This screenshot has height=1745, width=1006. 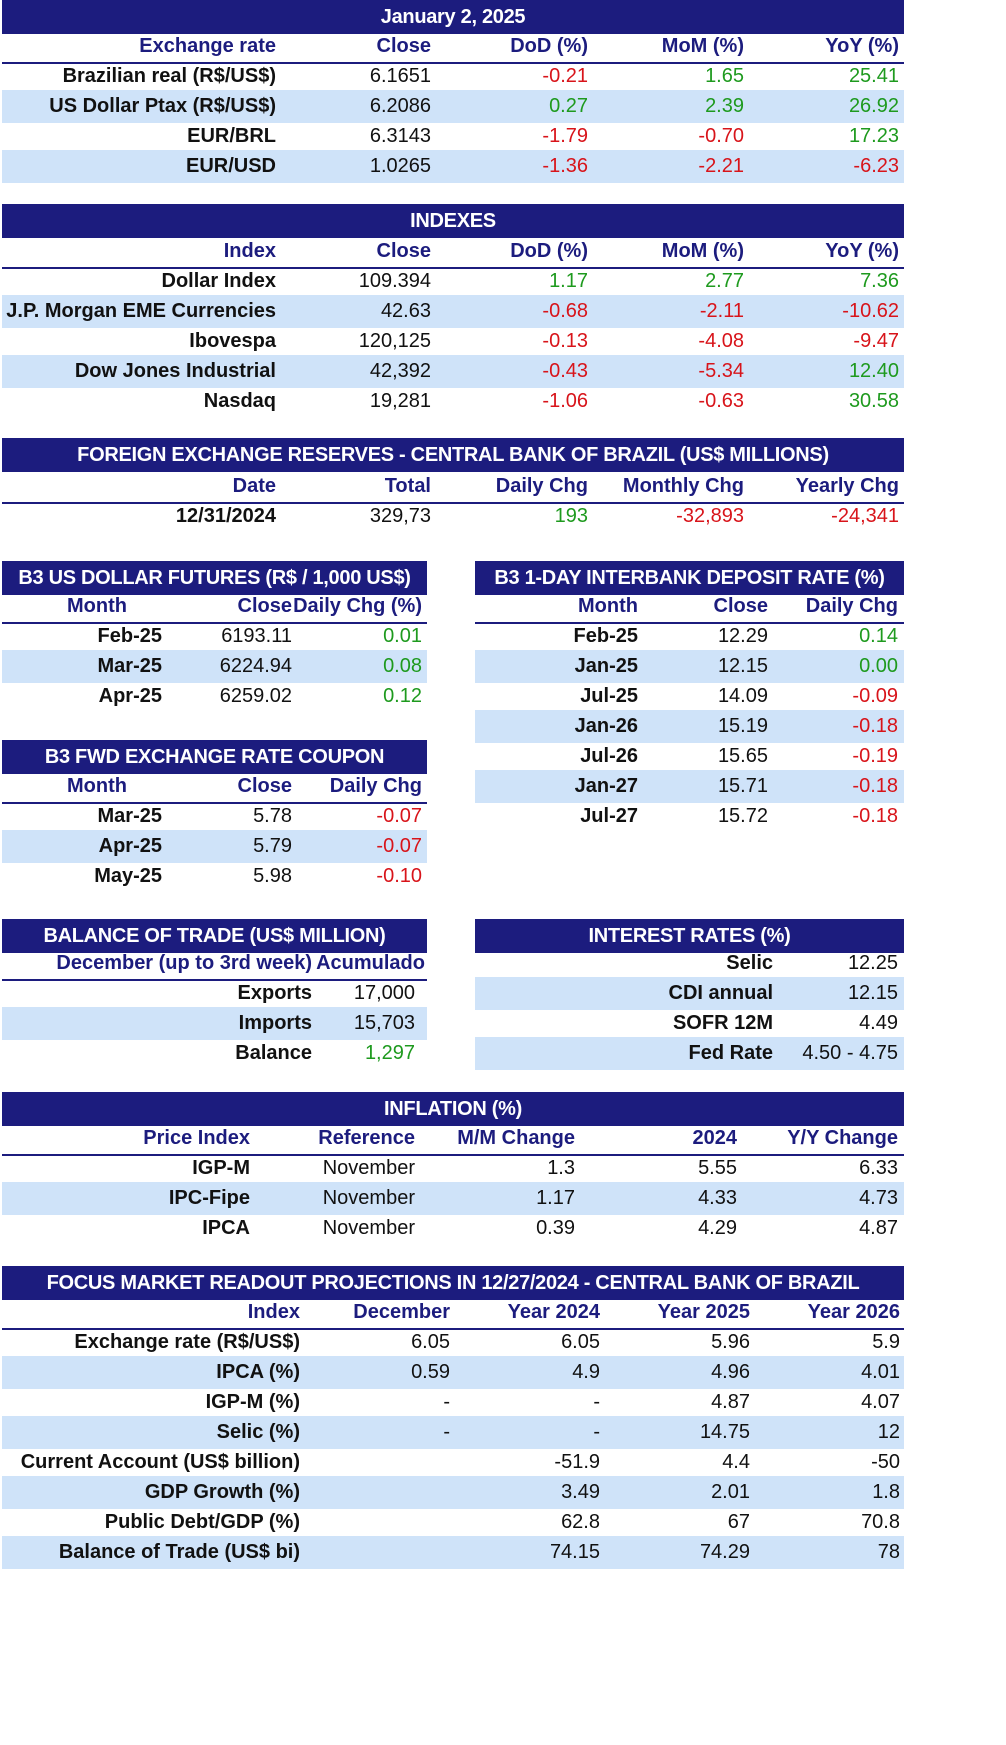 What do you see at coordinates (221, 1168) in the screenshot?
I see `inflation-cell: IGP-M` at bounding box center [221, 1168].